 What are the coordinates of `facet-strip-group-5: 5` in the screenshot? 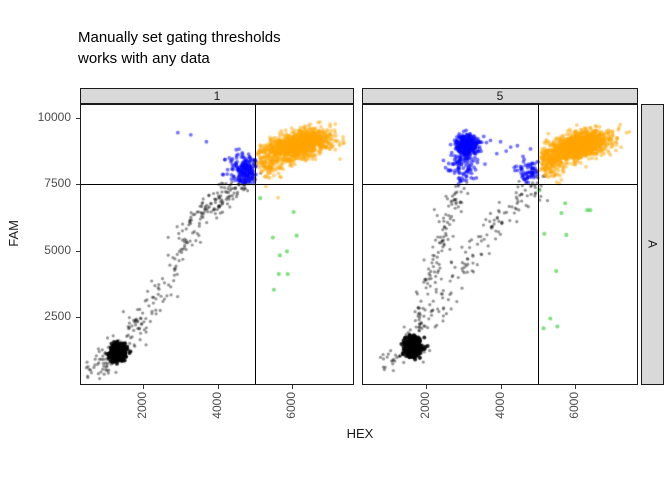 It's located at (500, 96).